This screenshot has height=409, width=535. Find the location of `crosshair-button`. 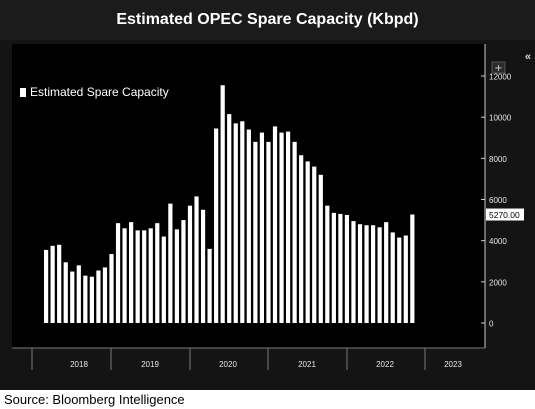

crosshair-button is located at coordinates (498, 67).